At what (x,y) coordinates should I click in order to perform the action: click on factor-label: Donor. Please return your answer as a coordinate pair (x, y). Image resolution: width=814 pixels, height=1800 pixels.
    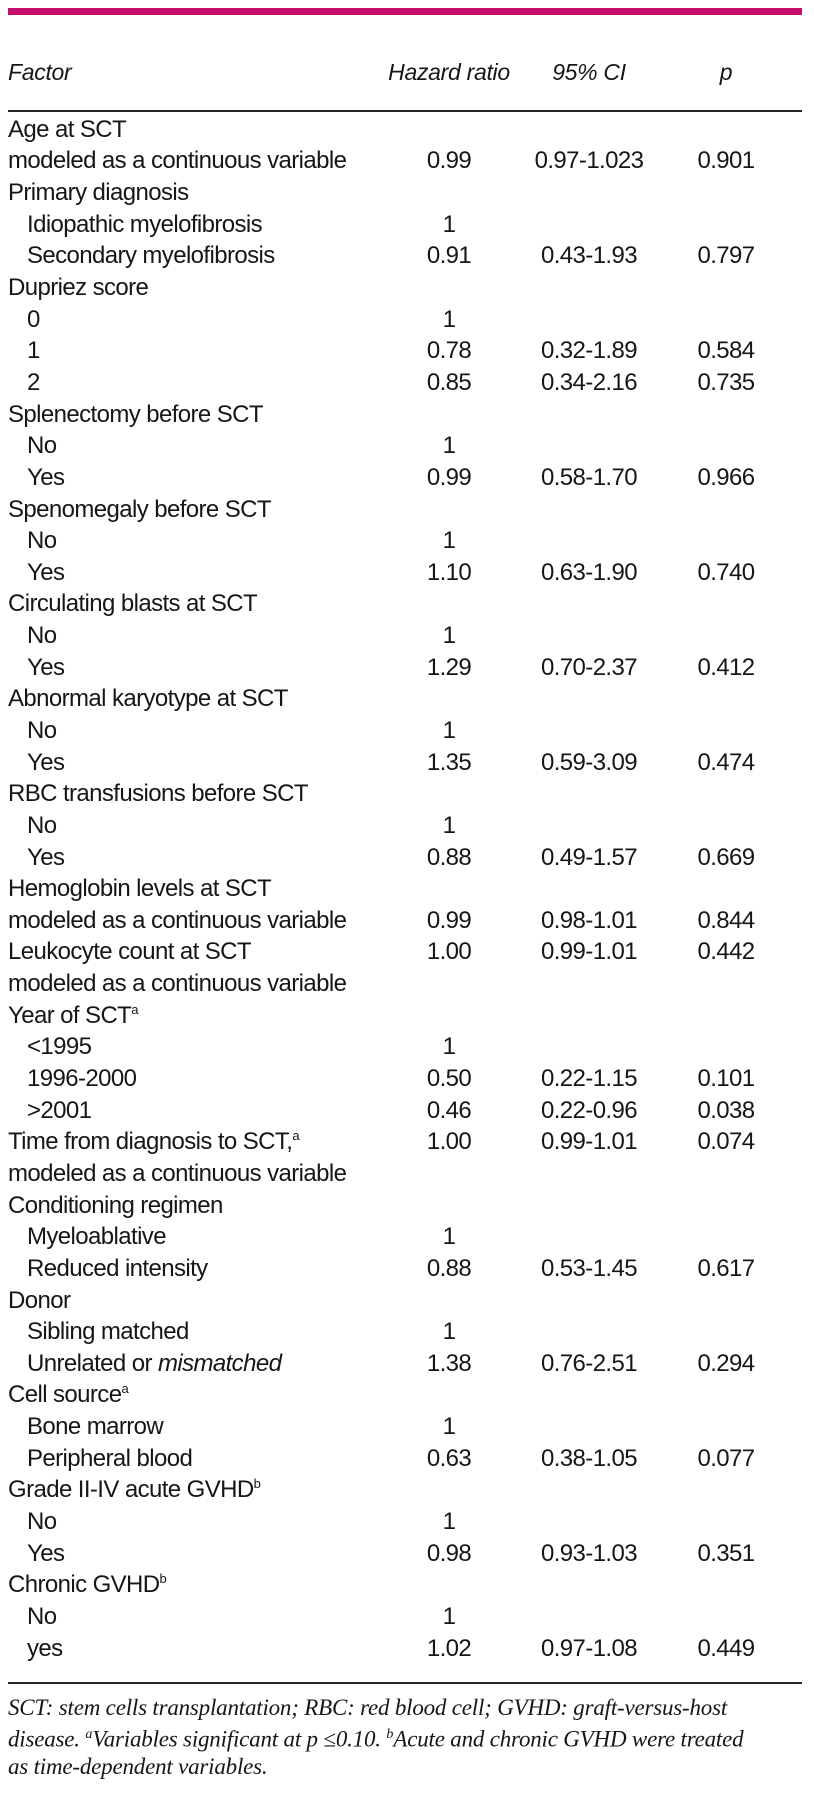
    Looking at the image, I should click on (39, 1300).